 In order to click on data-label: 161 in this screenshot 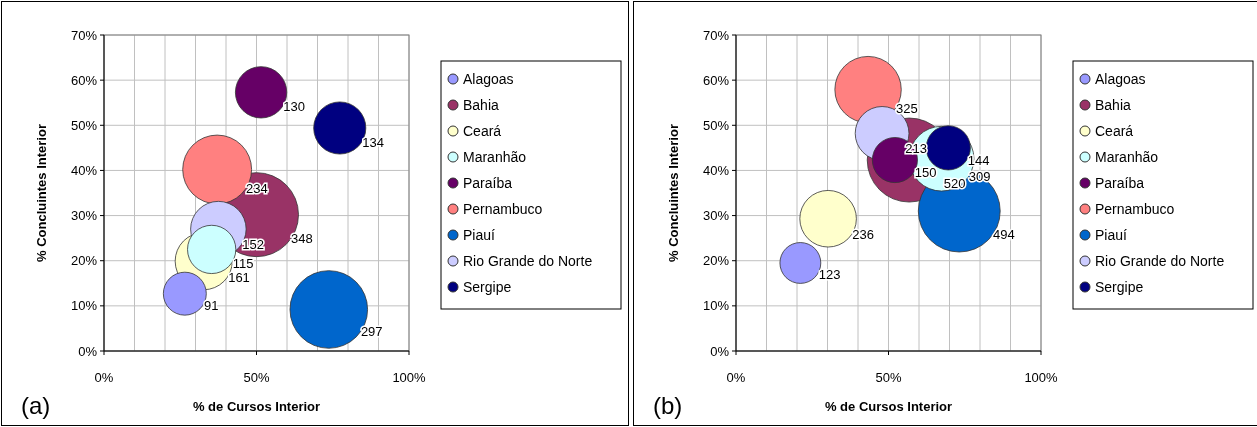, I will do `click(239, 277)`.